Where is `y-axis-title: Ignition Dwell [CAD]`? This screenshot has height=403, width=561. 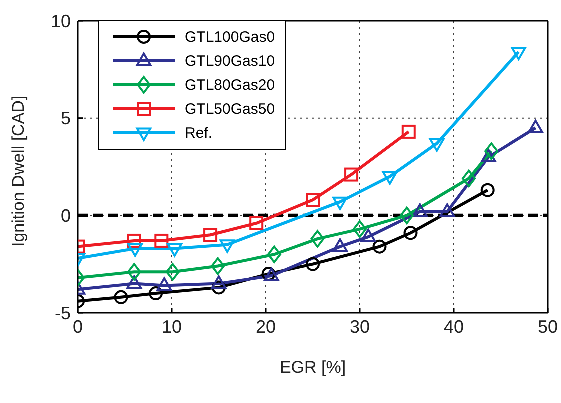 y-axis-title: Ignition Dwell [CAD] is located at coordinates (18, 171).